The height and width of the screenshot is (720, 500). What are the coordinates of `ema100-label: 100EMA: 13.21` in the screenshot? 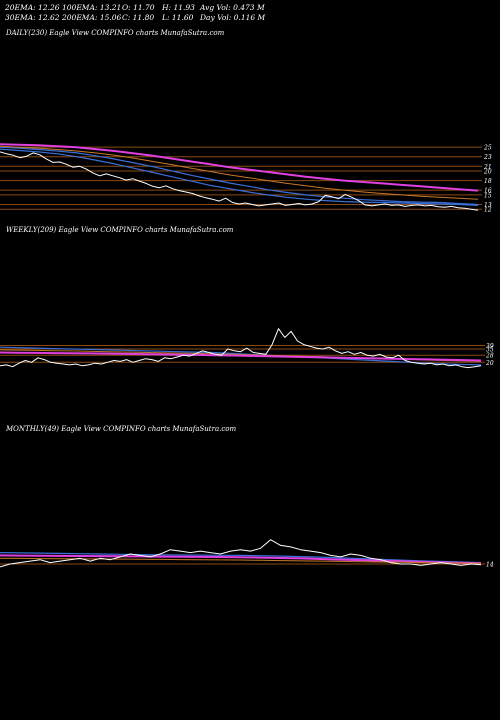 It's located at (92, 7).